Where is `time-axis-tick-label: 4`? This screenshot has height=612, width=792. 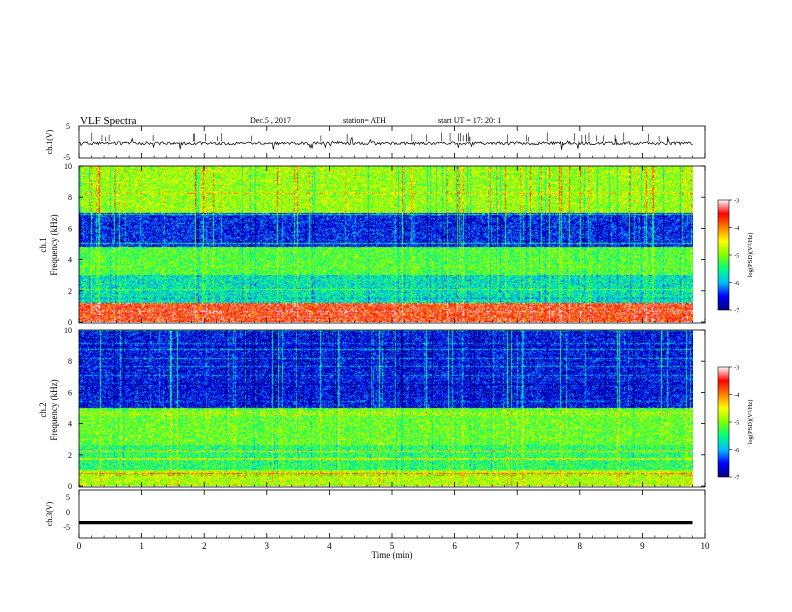
time-axis-tick-label: 4 is located at coordinates (329, 546).